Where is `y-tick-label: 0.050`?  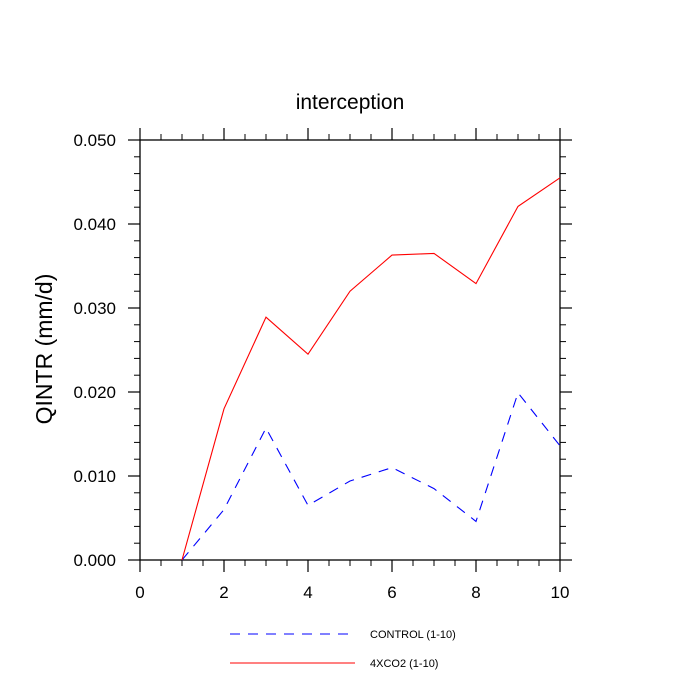 y-tick-label: 0.050 is located at coordinates (94, 140).